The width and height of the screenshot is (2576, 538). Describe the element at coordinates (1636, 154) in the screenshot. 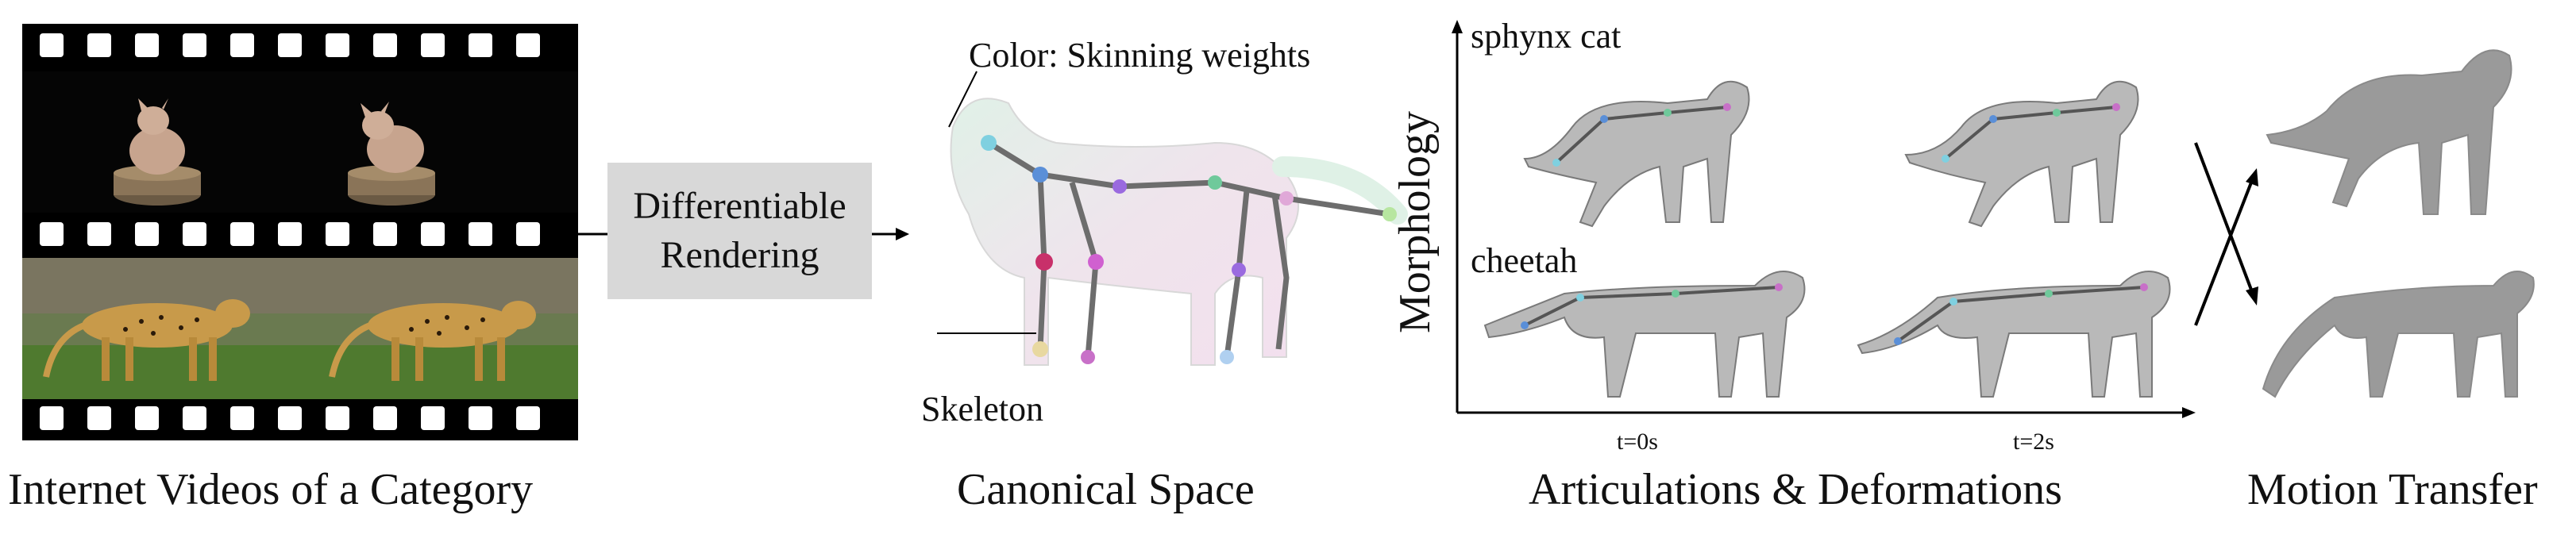

I see `sphynx-mesh-t0` at that location.